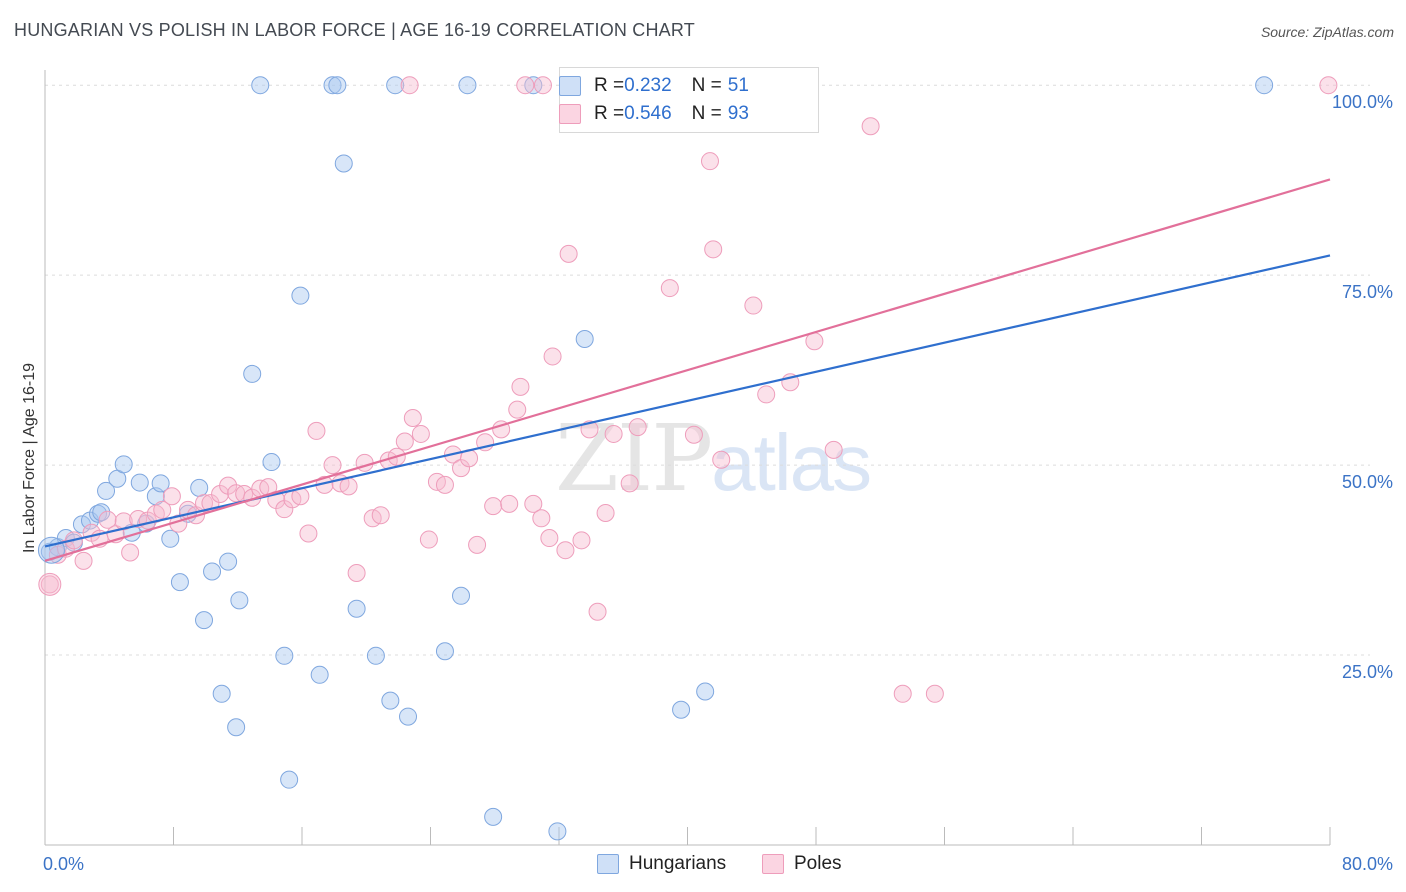 The image size is (1406, 892). I want to click on y-axis-label: In Labor Force | Age 16-19, so click(29, 458).